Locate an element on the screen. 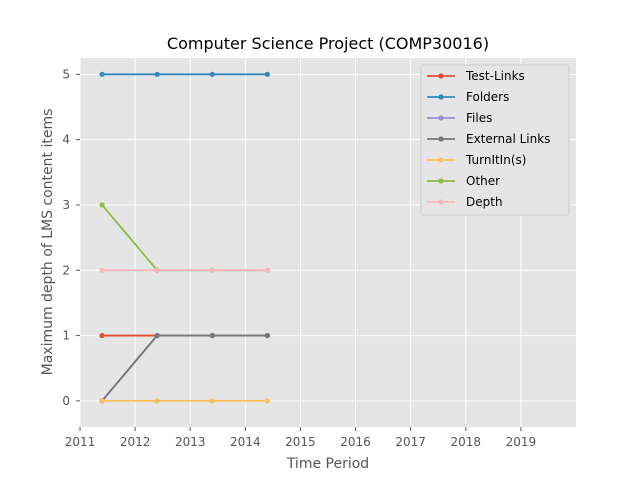  legend-marker-other is located at coordinates (441, 181).